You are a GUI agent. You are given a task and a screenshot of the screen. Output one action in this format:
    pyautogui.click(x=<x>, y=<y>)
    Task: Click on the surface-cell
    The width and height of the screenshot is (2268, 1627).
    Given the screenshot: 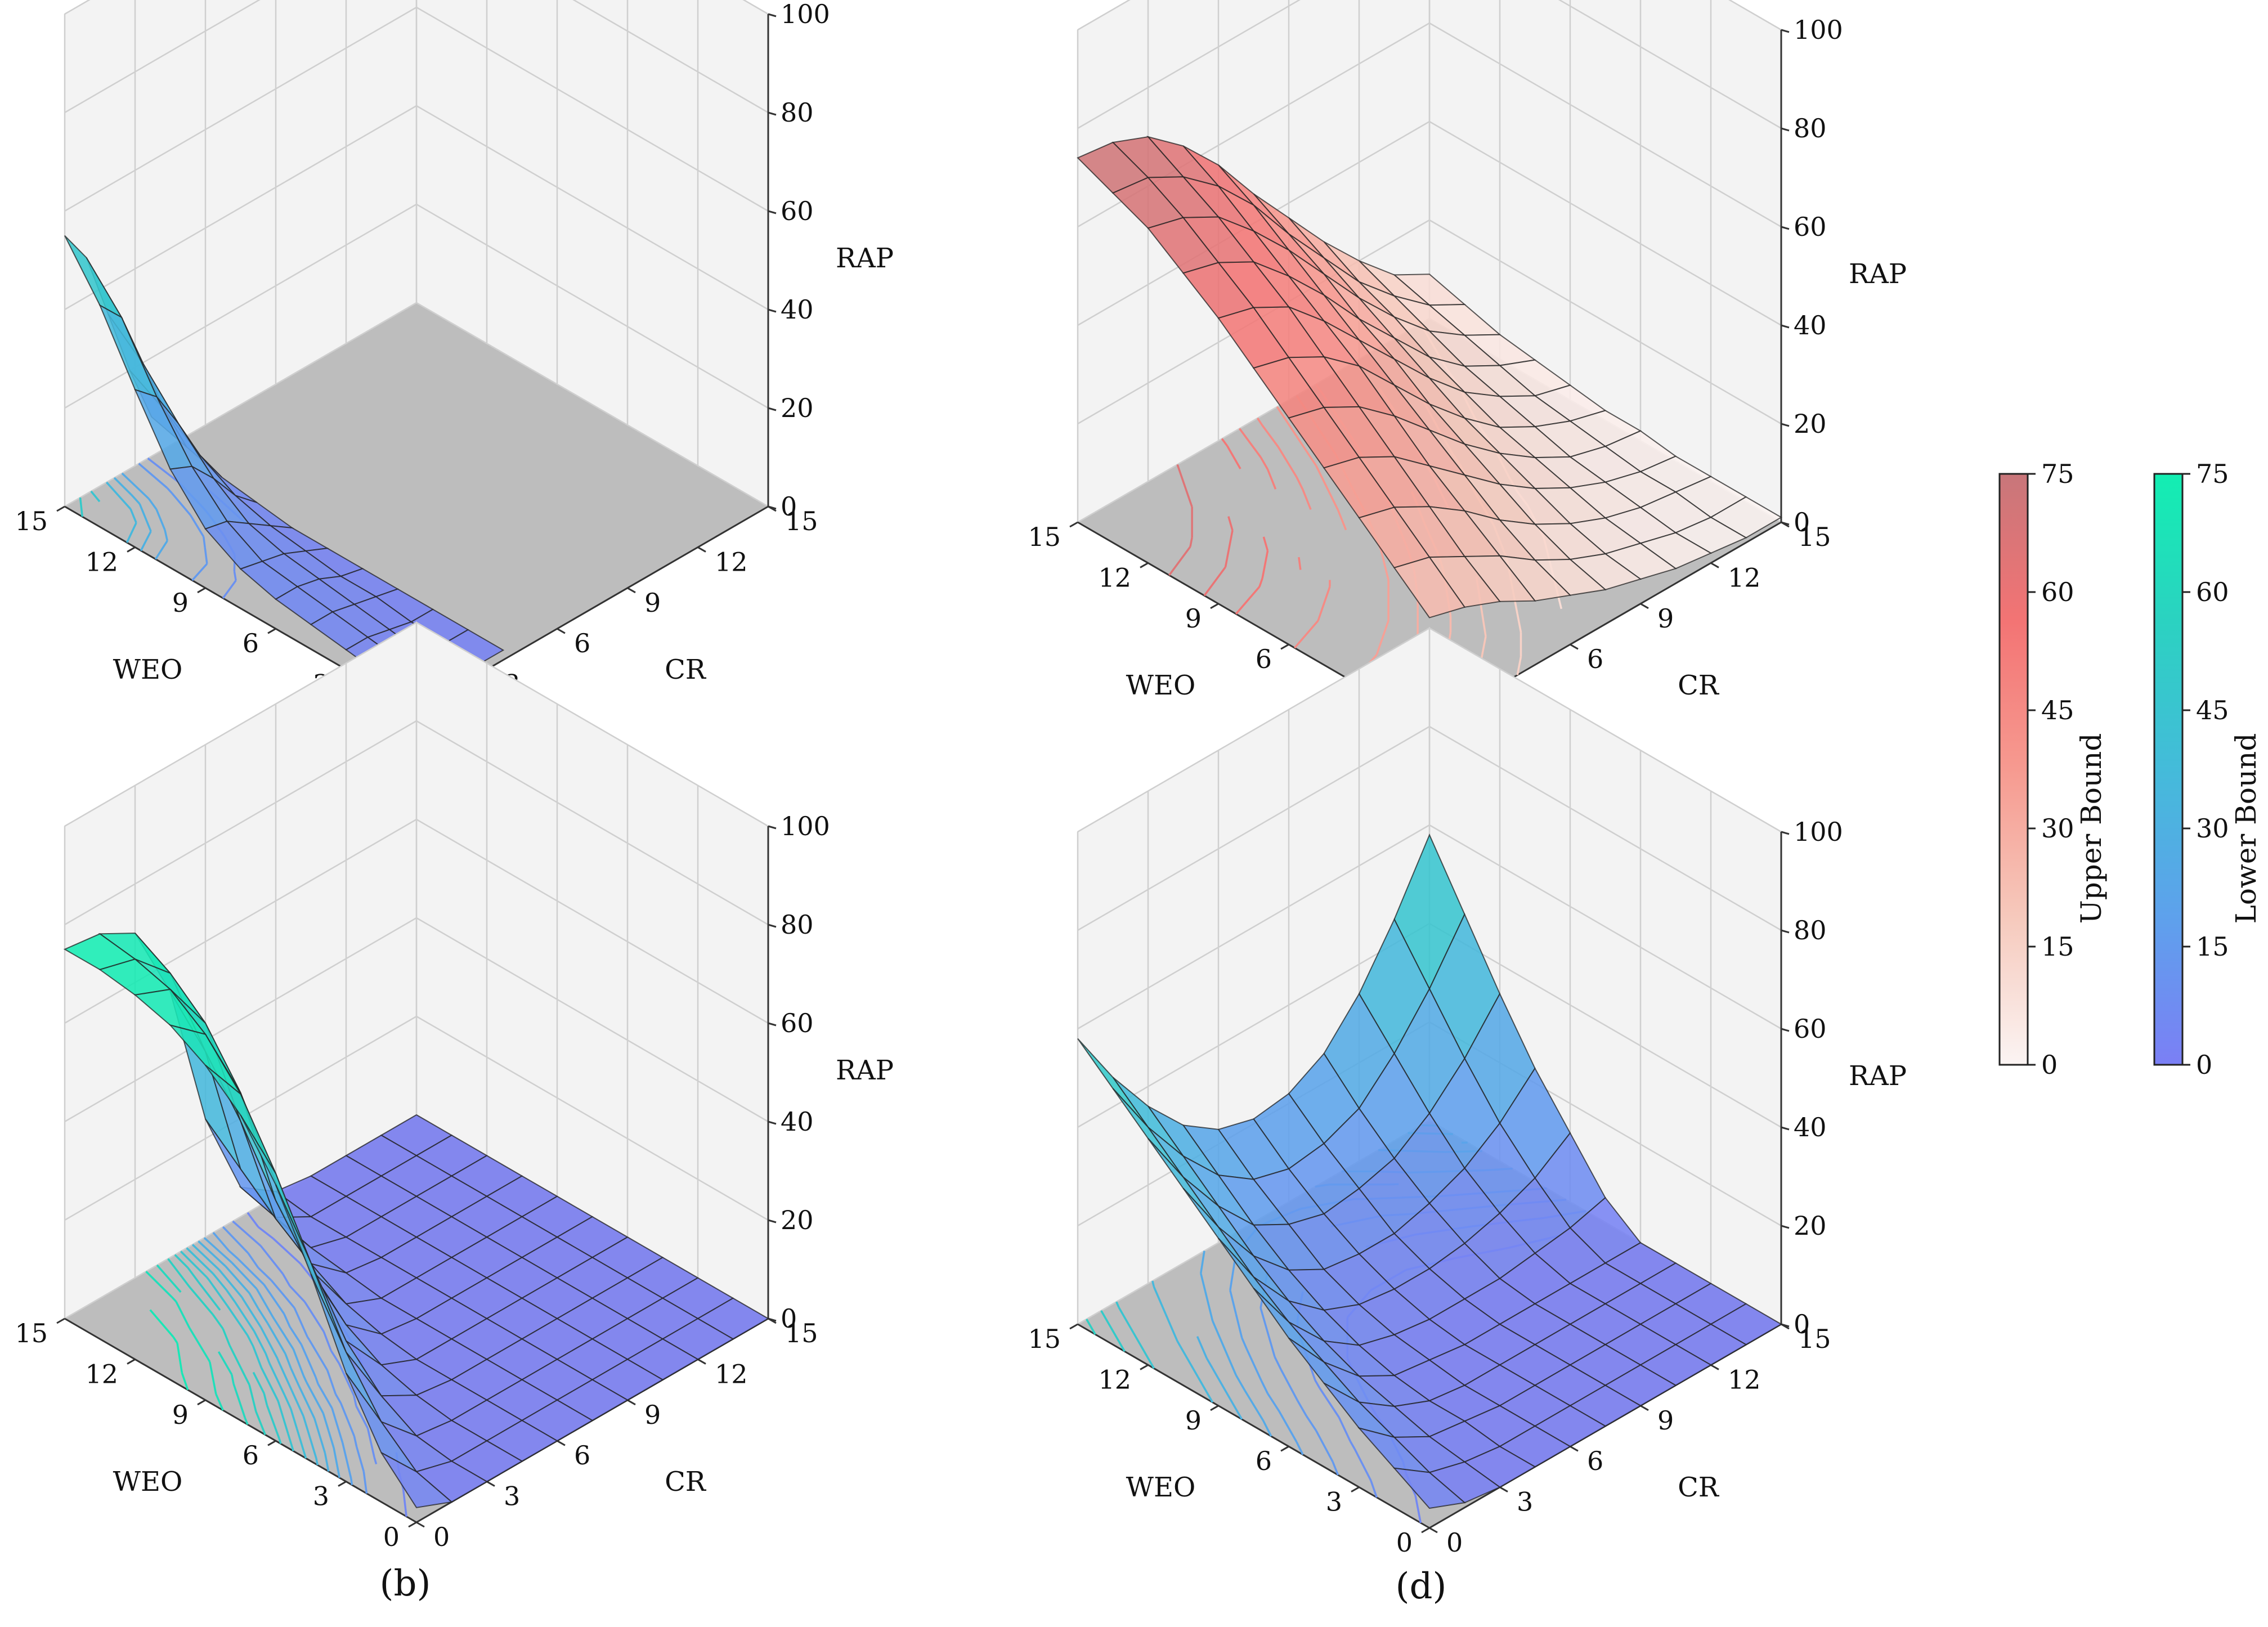 What is the action you would take?
    pyautogui.click(x=416, y=1480)
    